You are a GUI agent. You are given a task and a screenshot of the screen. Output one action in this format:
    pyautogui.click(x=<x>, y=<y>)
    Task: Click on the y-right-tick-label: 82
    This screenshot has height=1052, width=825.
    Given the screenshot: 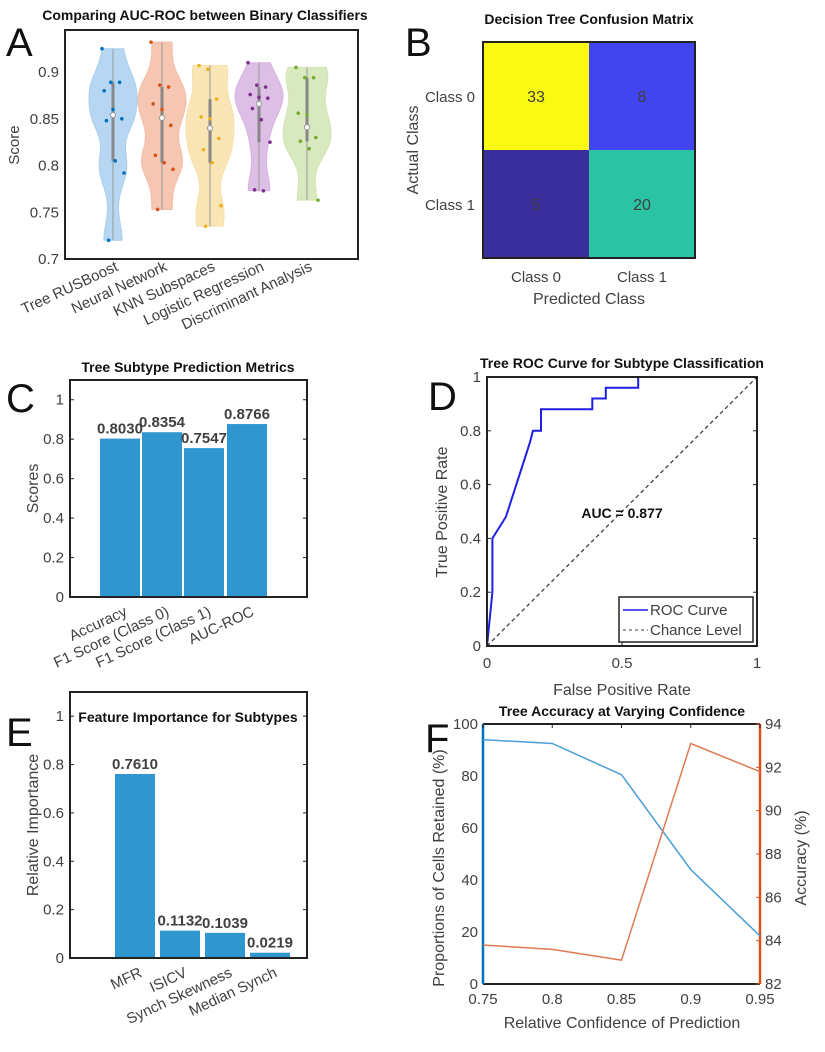 What is the action you would take?
    pyautogui.click(x=773, y=984)
    